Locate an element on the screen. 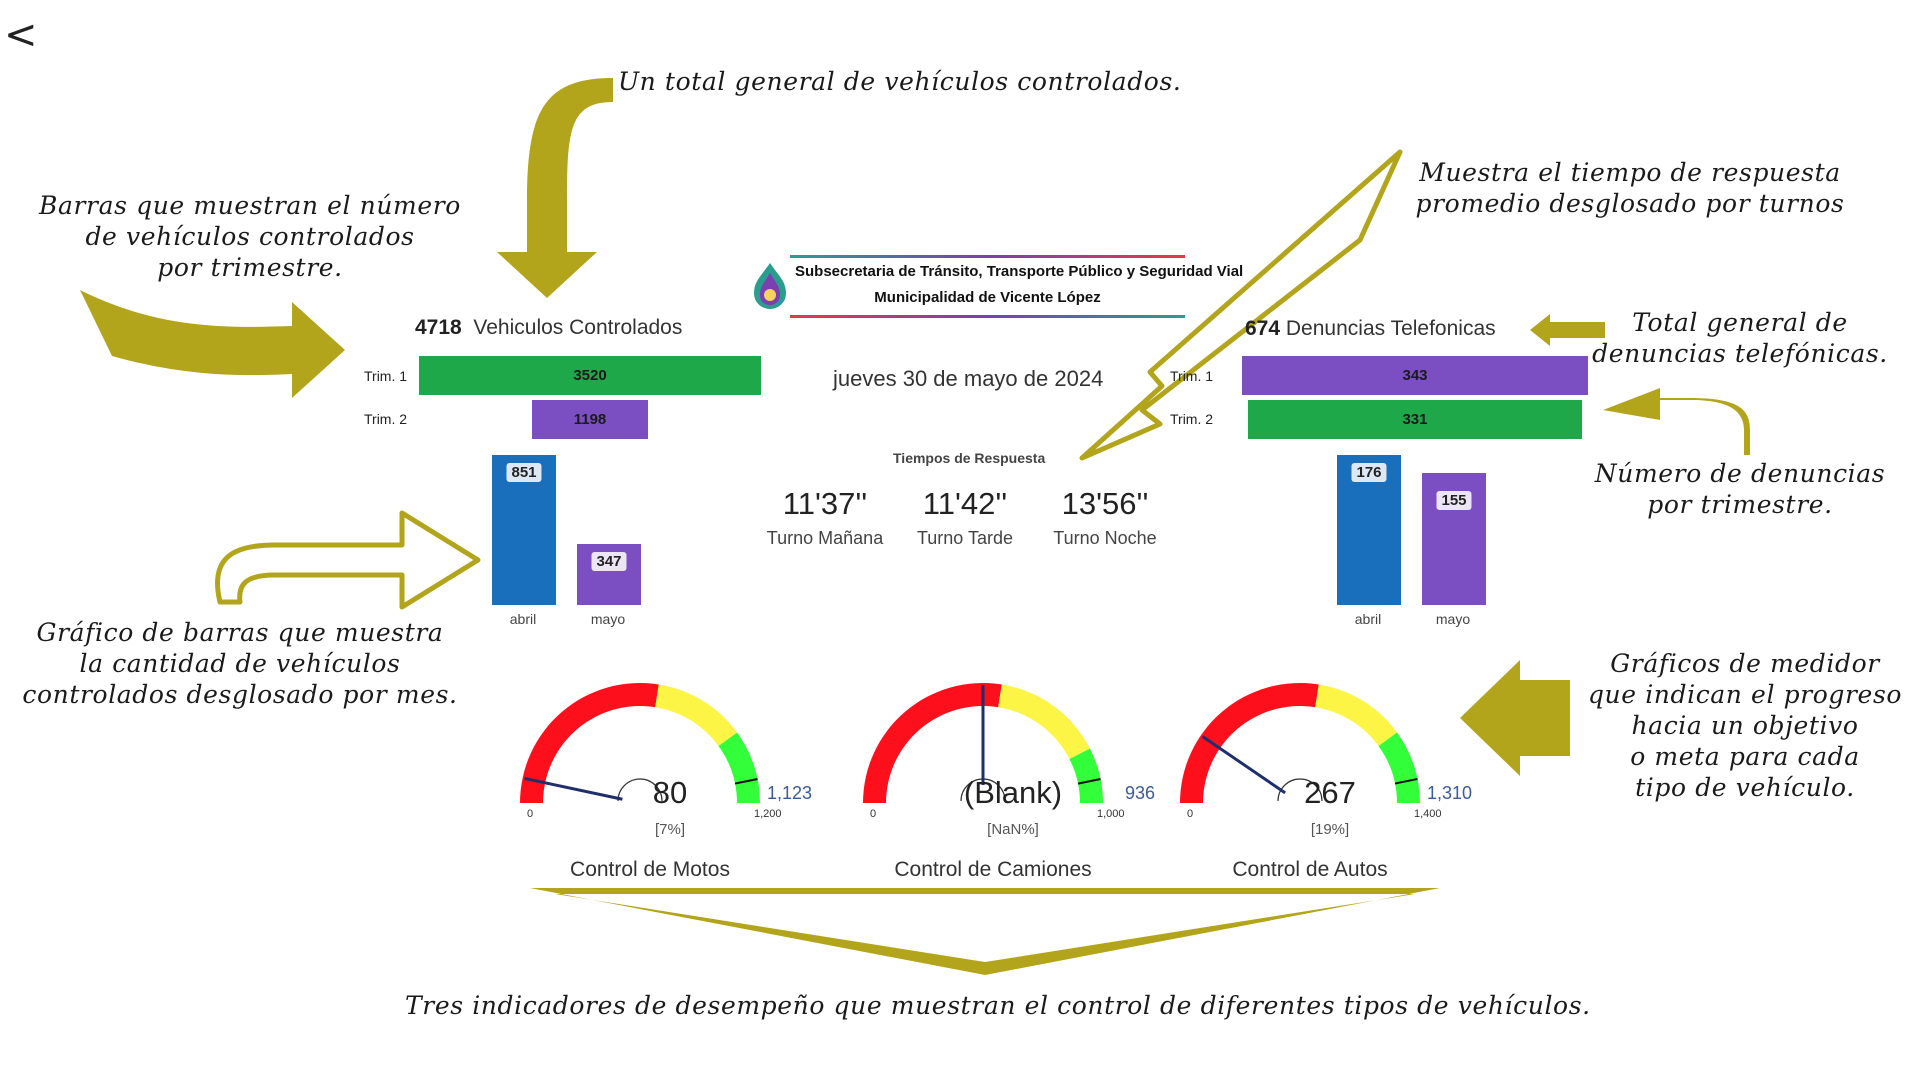 This screenshot has height=1080, width=1920. gauge-percent: [7%] is located at coordinates (669, 829).